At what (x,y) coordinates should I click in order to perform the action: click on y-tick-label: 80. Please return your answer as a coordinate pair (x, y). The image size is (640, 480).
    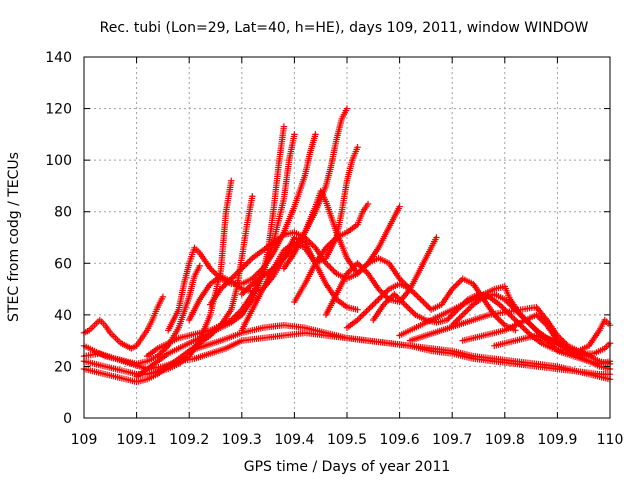
    Looking at the image, I should click on (63, 213).